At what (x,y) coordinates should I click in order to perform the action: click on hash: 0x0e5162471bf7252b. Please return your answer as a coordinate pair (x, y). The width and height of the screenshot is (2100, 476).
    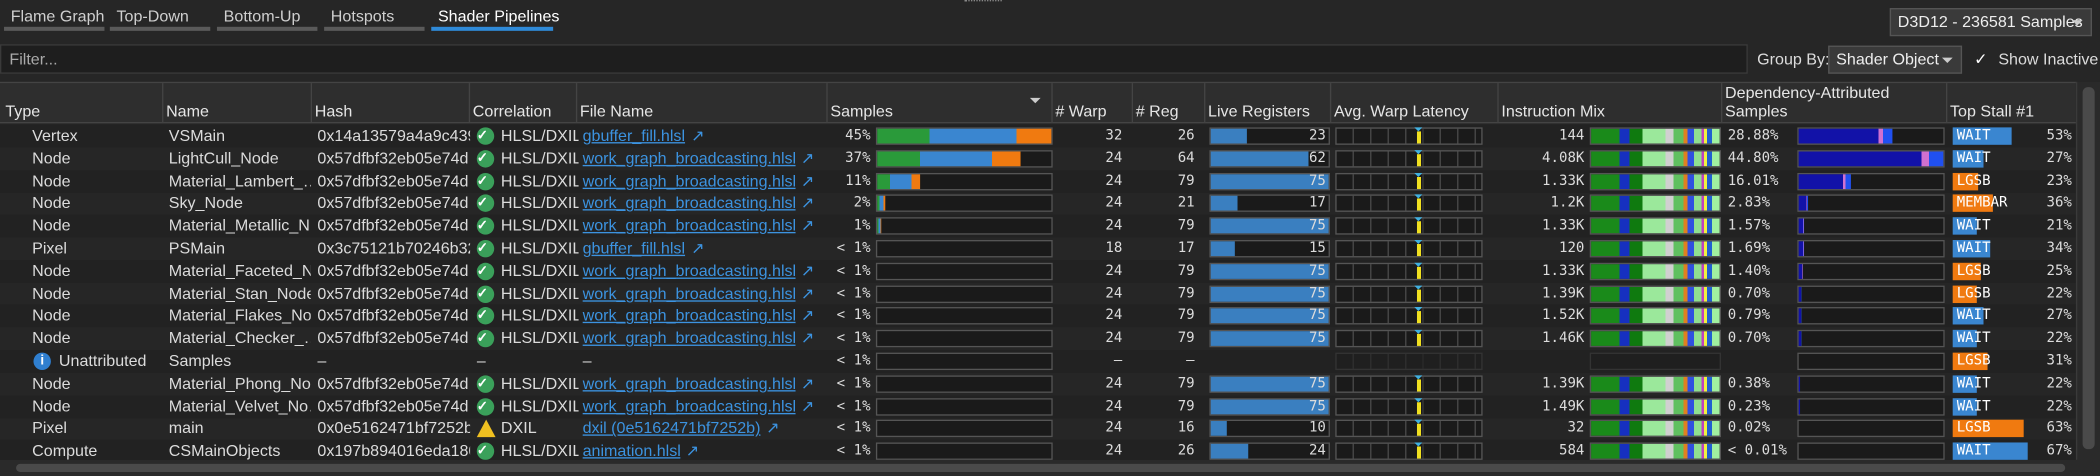
    Looking at the image, I should click on (394, 428).